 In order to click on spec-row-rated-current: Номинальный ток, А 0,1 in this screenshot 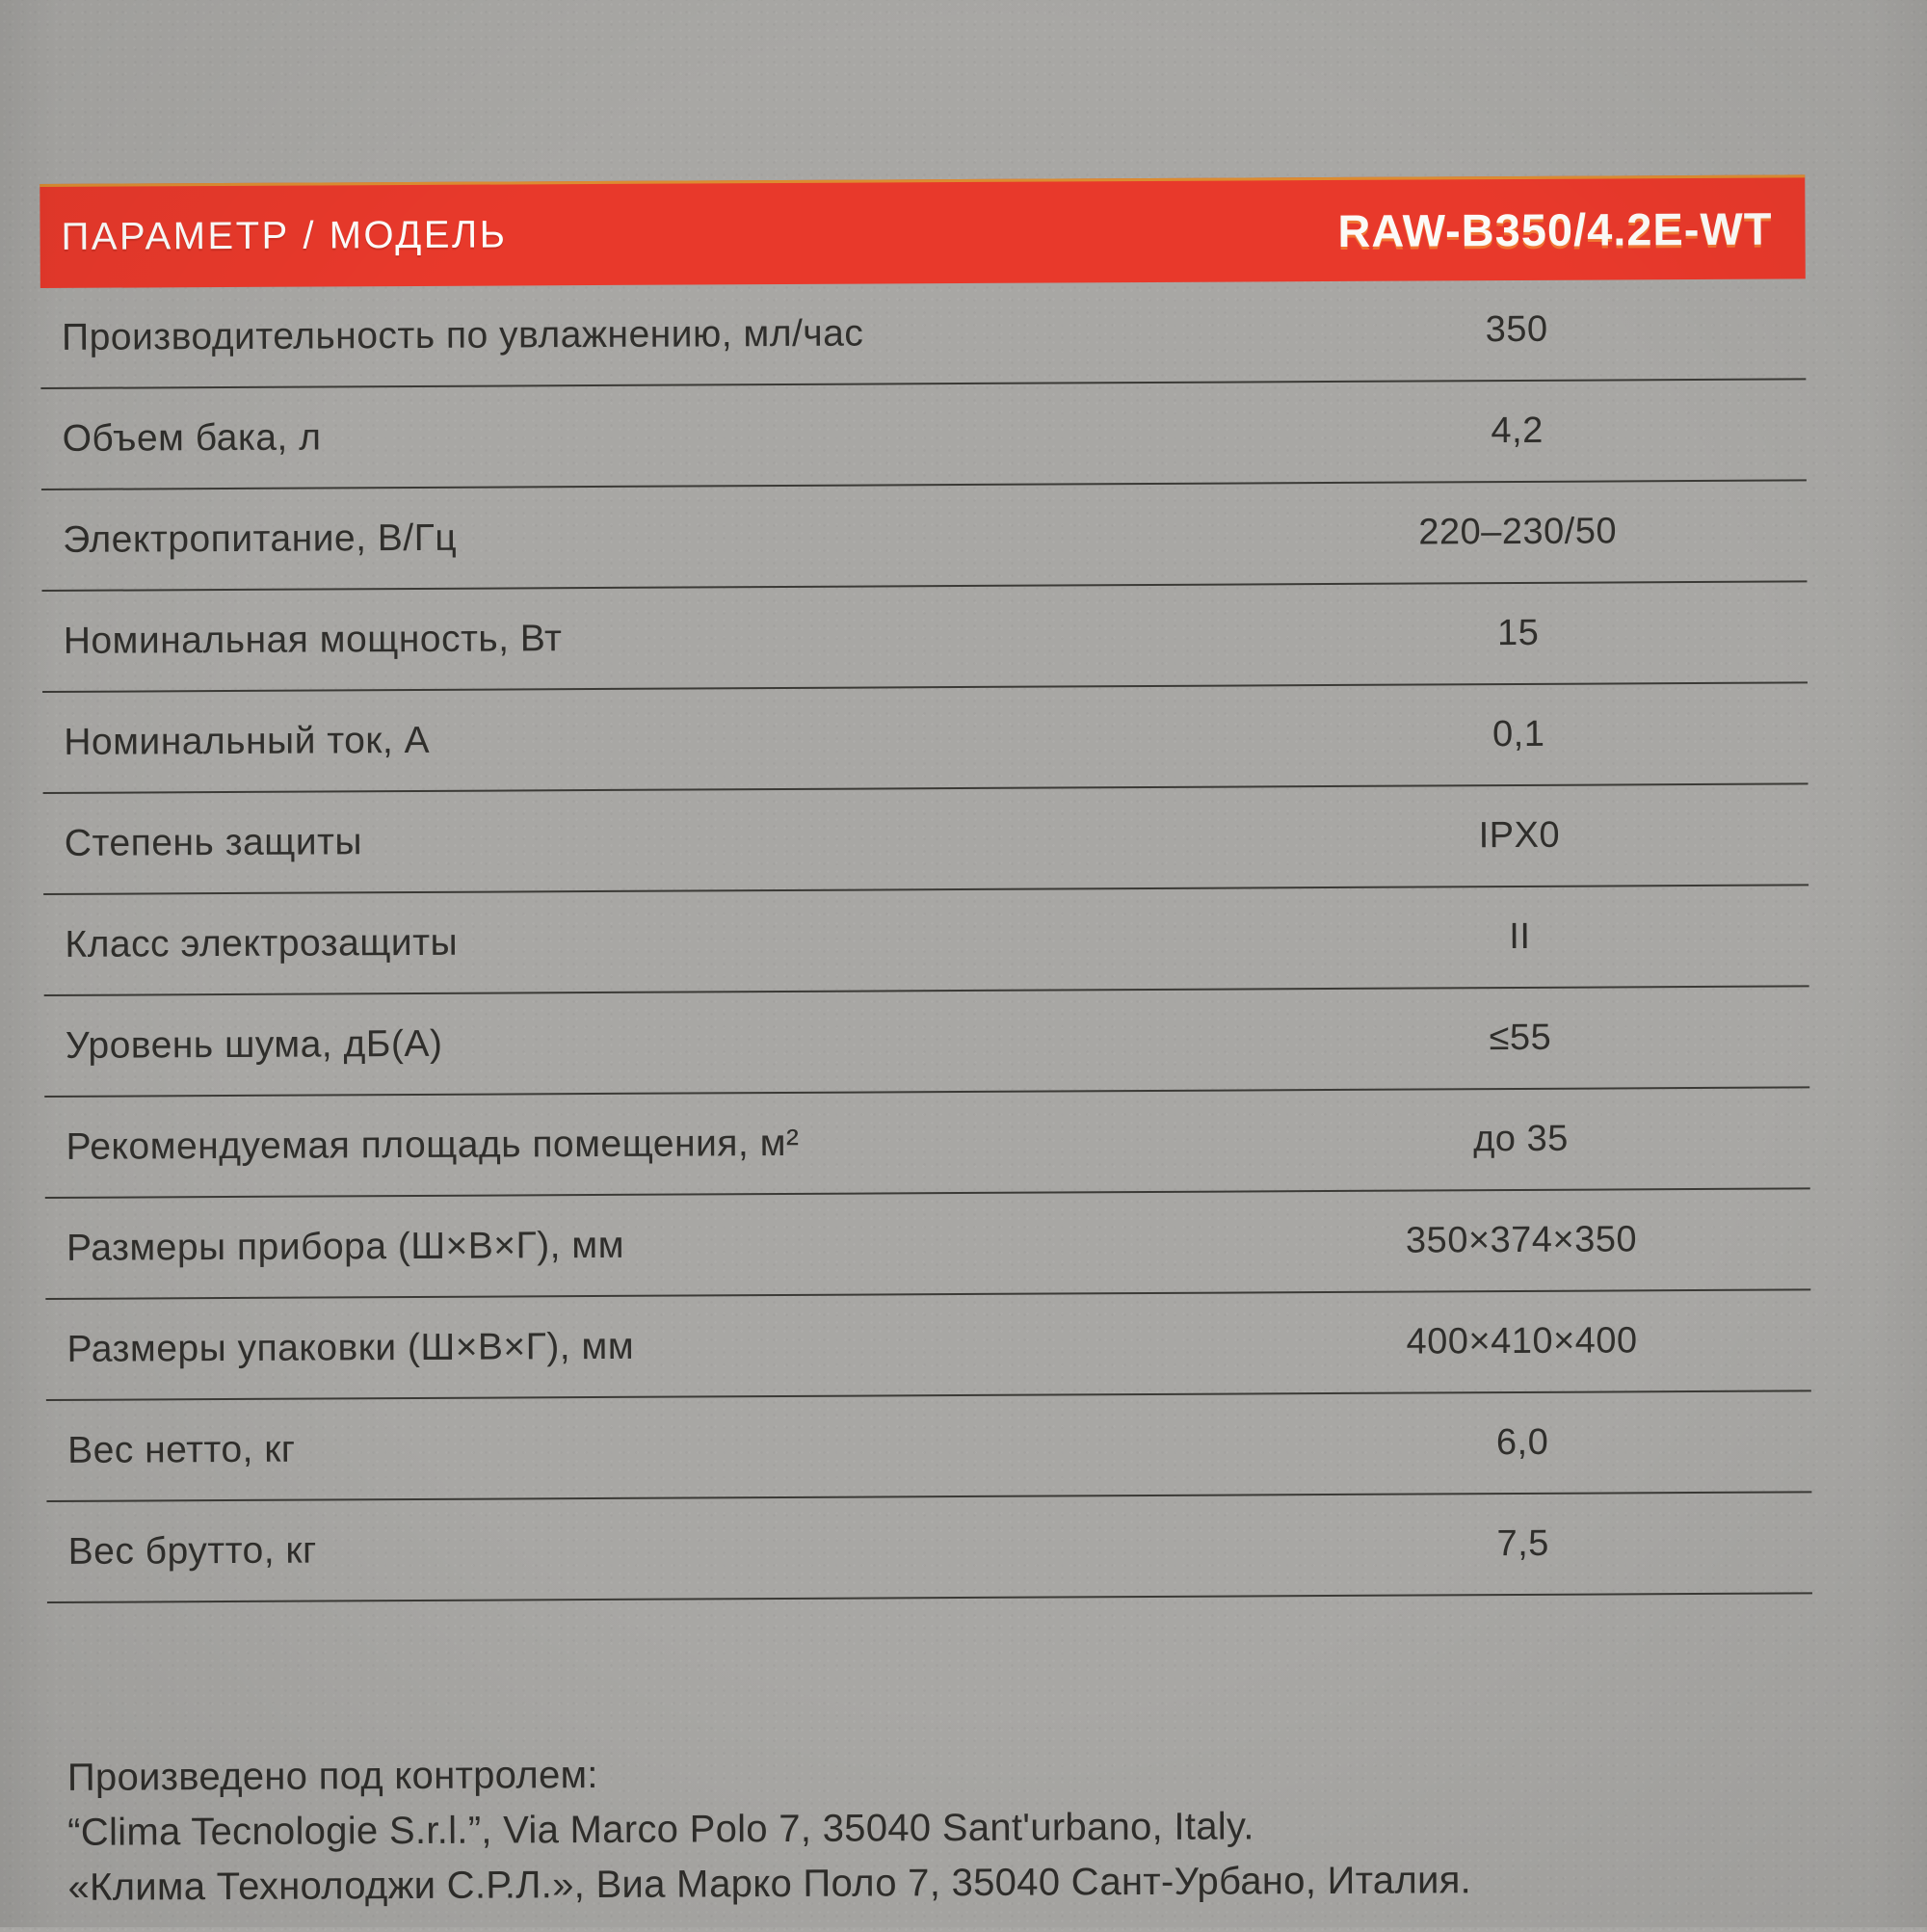, I will do `click(925, 739)`.